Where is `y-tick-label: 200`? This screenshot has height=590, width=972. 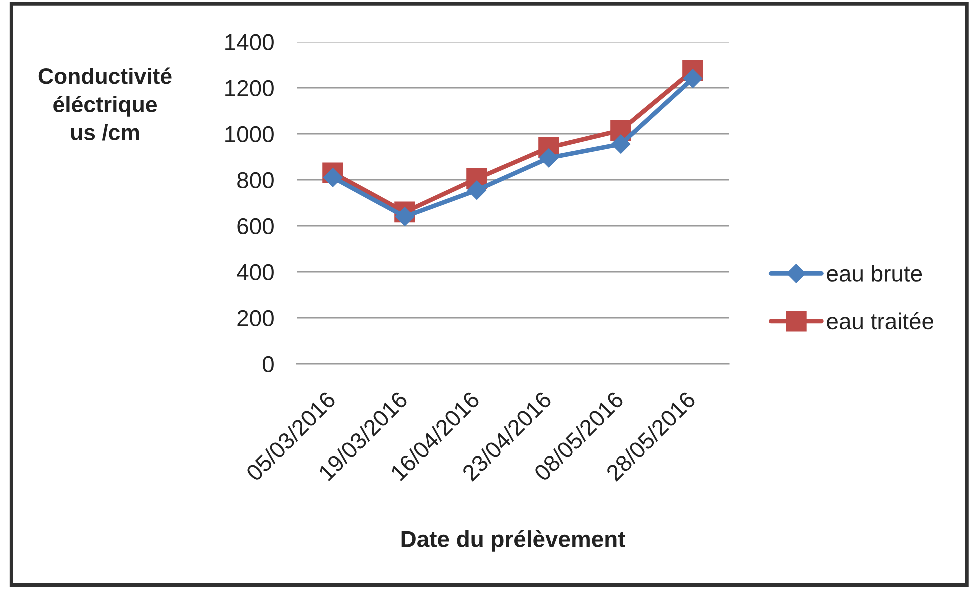
y-tick-label: 200 is located at coordinates (256, 318).